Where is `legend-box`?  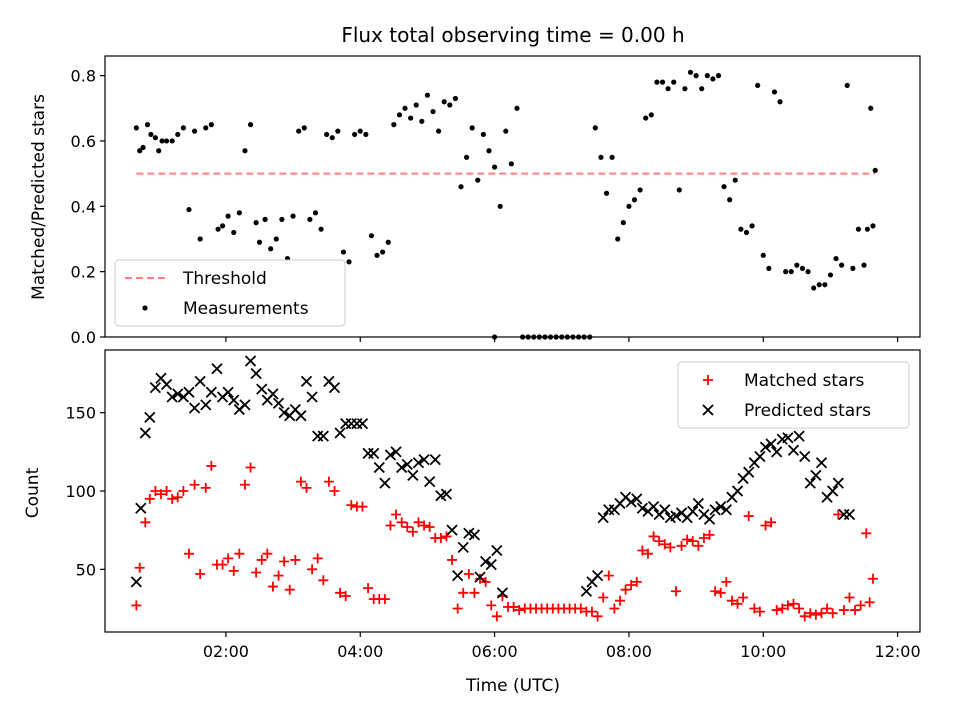 legend-box is located at coordinates (793, 395).